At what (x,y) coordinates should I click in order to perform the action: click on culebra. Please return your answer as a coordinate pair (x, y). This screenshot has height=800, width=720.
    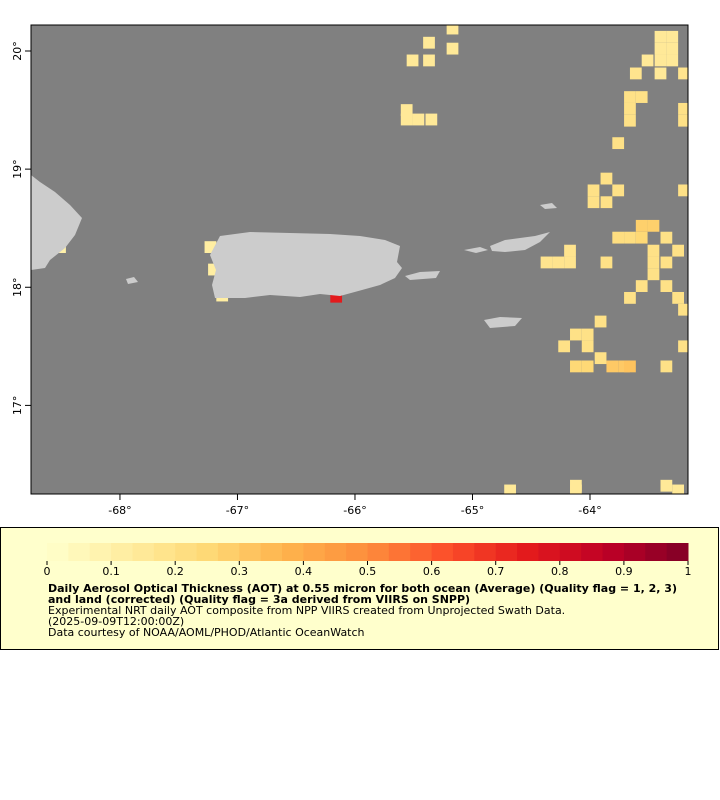
    Looking at the image, I should click on (476, 250).